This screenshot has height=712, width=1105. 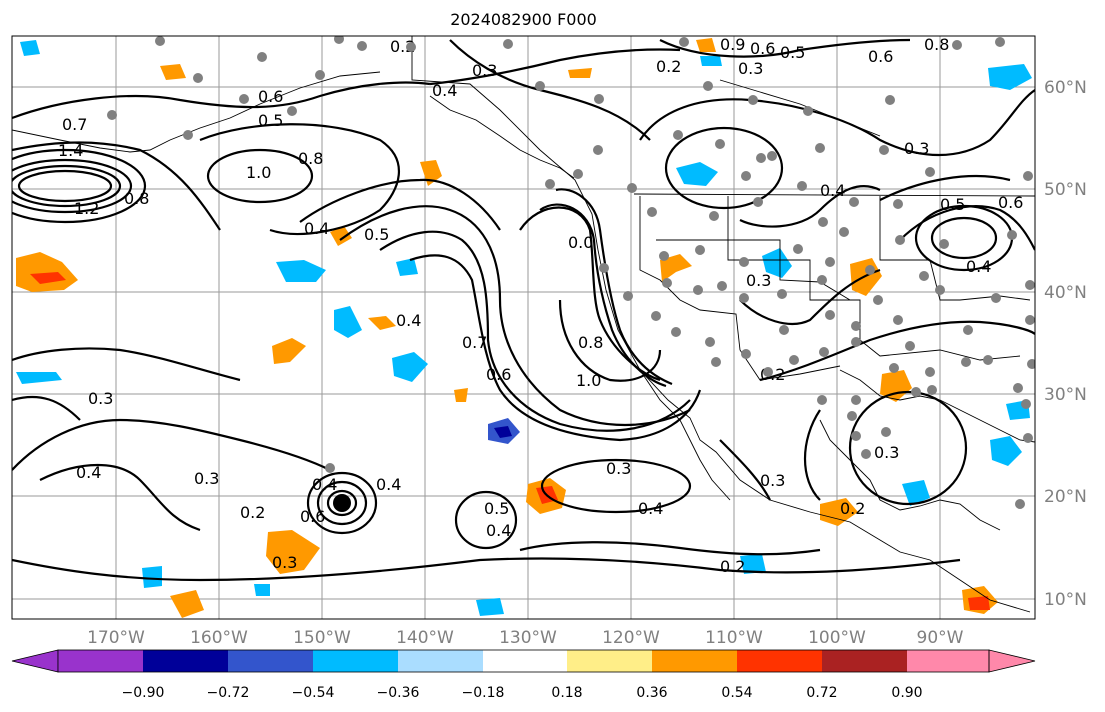 I want to click on lat-tick-label: 30°N, so click(x=1065, y=395).